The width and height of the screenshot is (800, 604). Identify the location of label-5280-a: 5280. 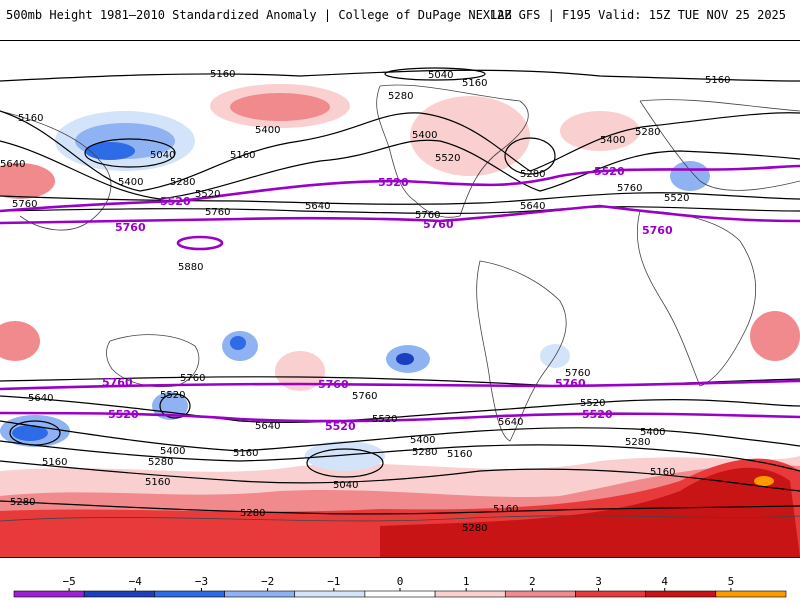
(400, 96).